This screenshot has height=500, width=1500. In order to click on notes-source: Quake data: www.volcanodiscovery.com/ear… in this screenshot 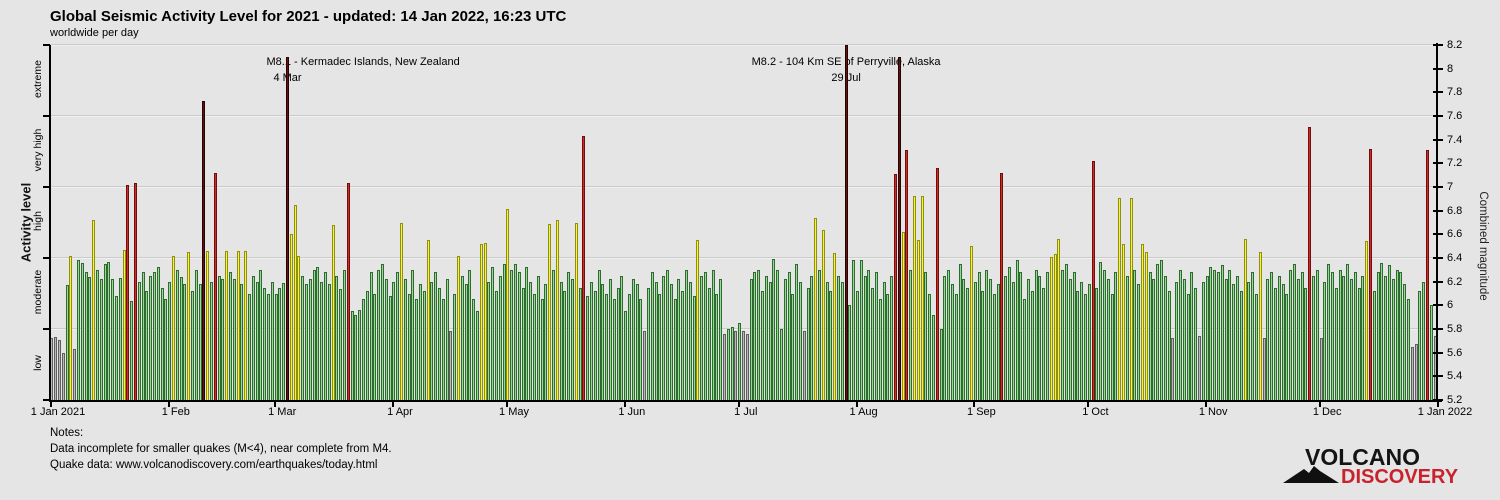, I will do `click(214, 465)`.